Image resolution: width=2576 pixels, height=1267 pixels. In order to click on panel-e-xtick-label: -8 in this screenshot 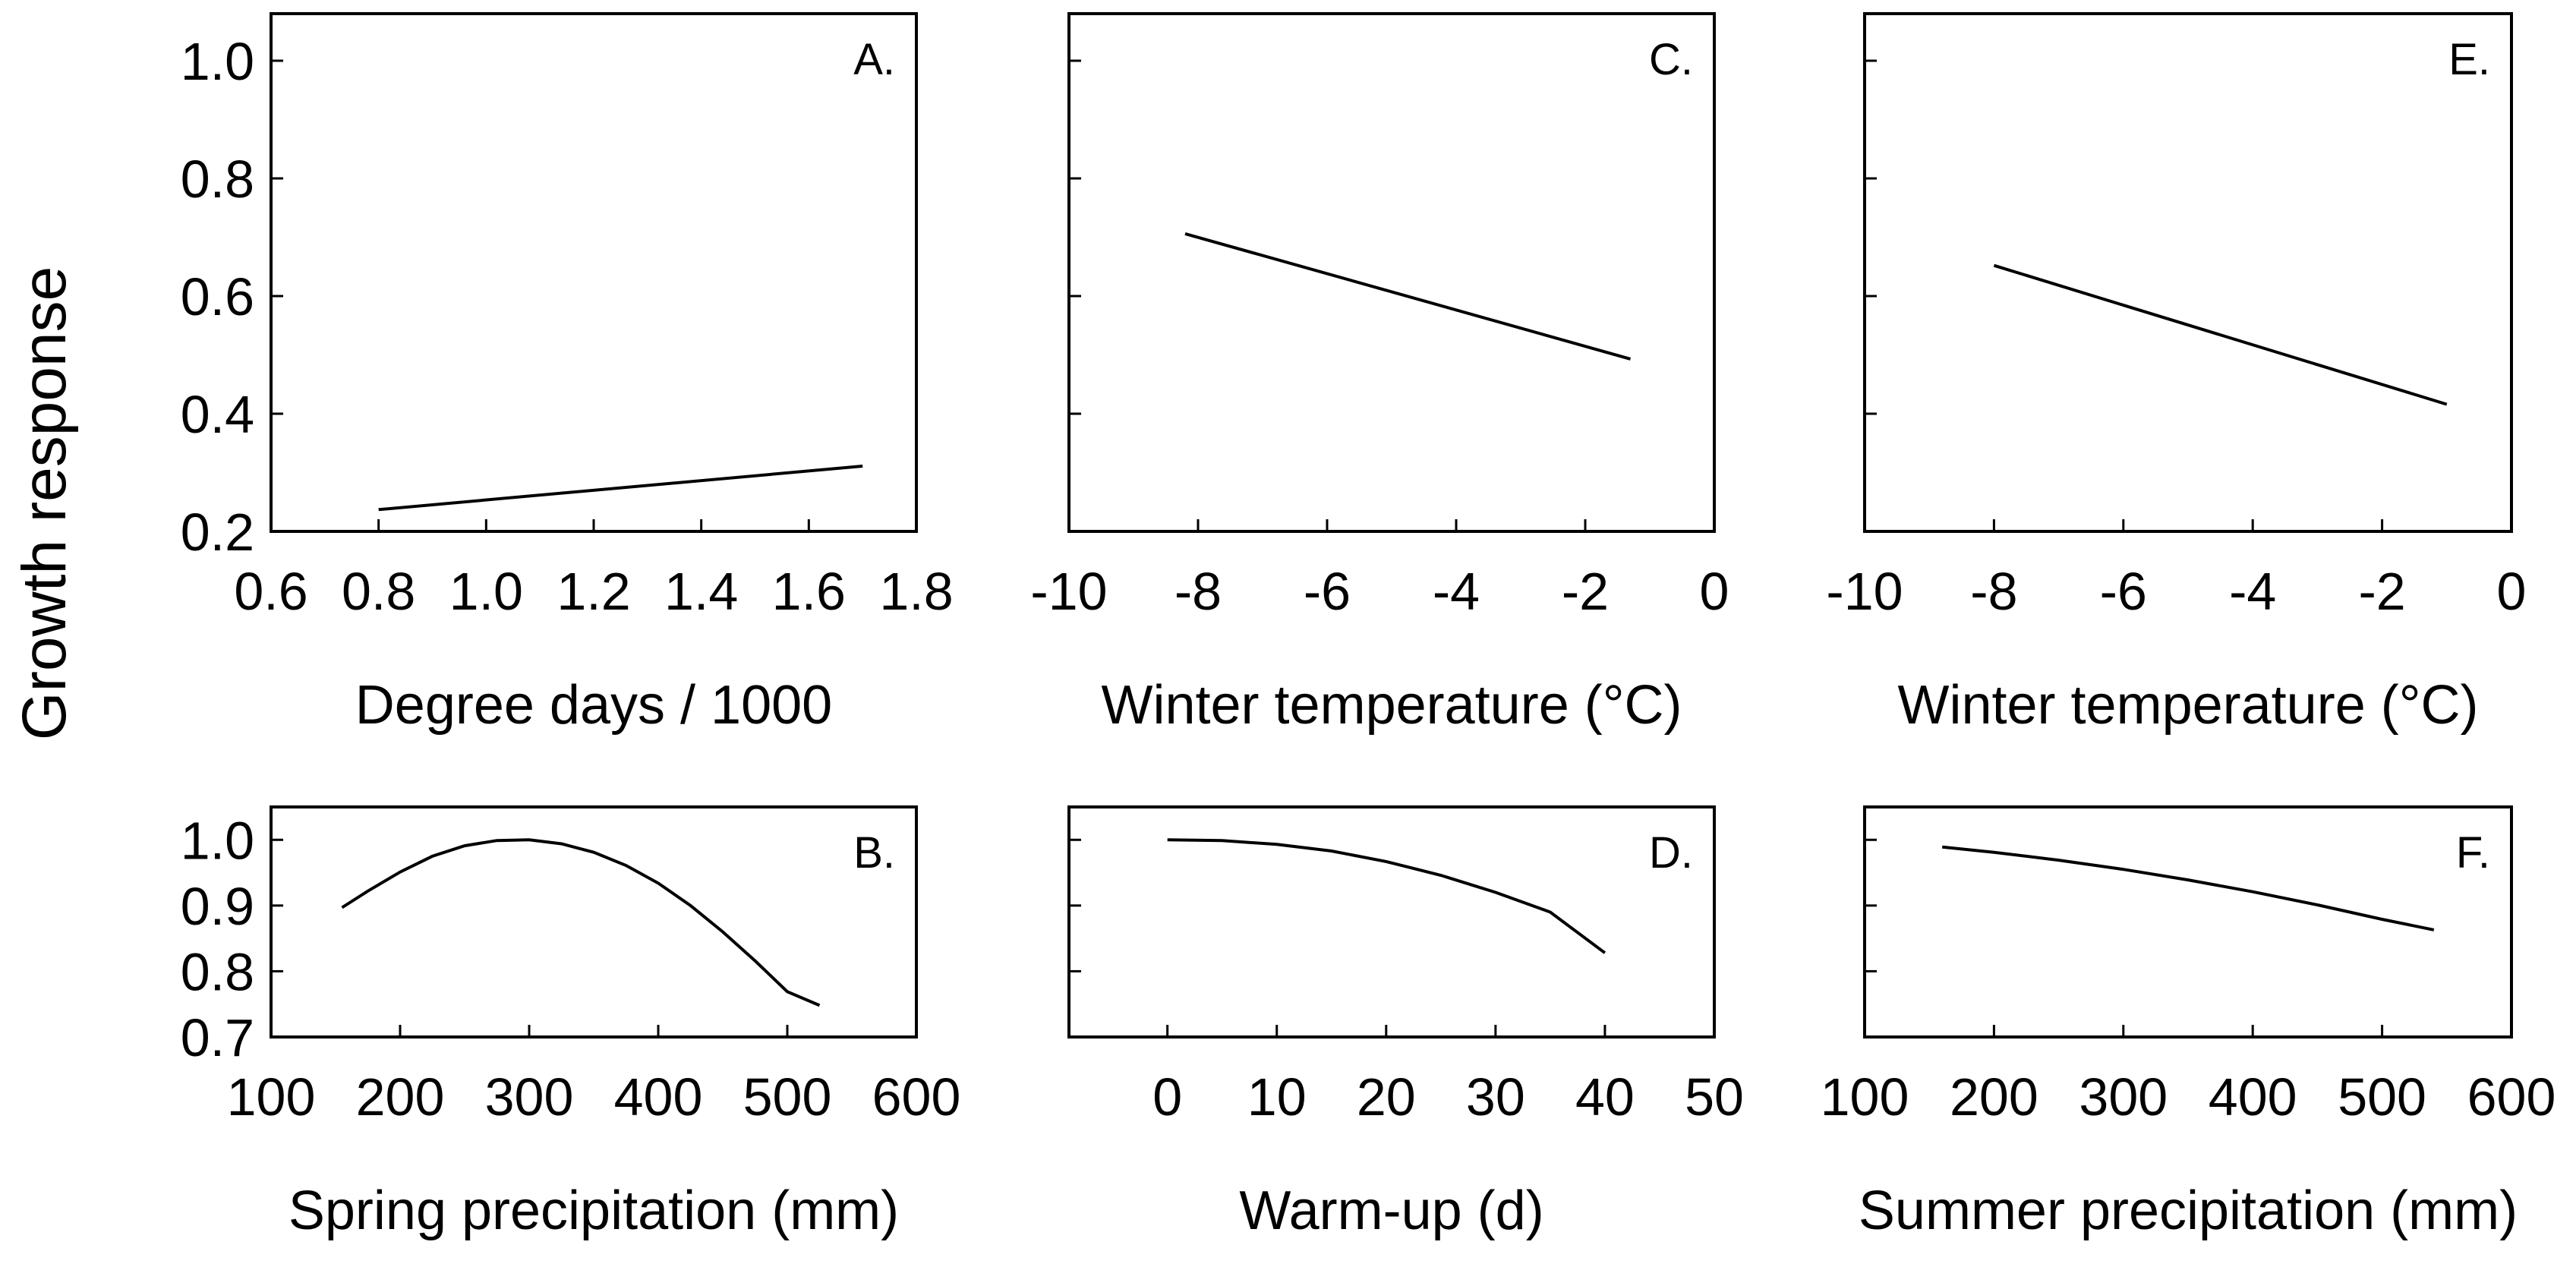, I will do `click(1993, 591)`.